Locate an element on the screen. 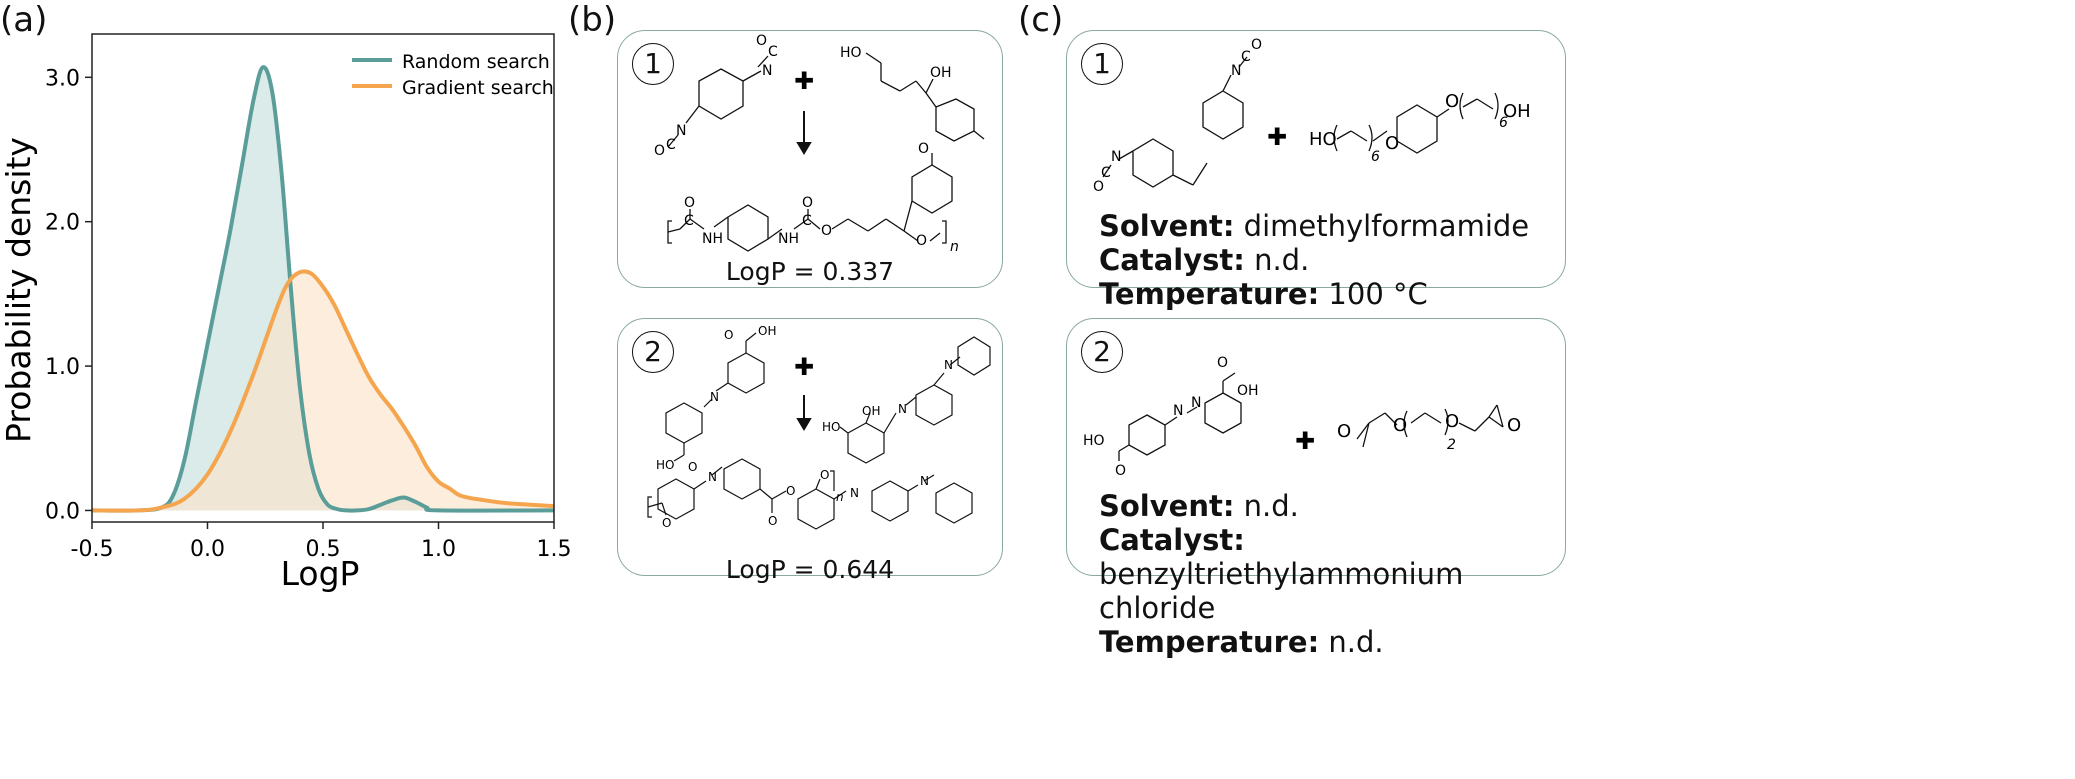  y-axis-label: Probability density is located at coordinates (19, 290).